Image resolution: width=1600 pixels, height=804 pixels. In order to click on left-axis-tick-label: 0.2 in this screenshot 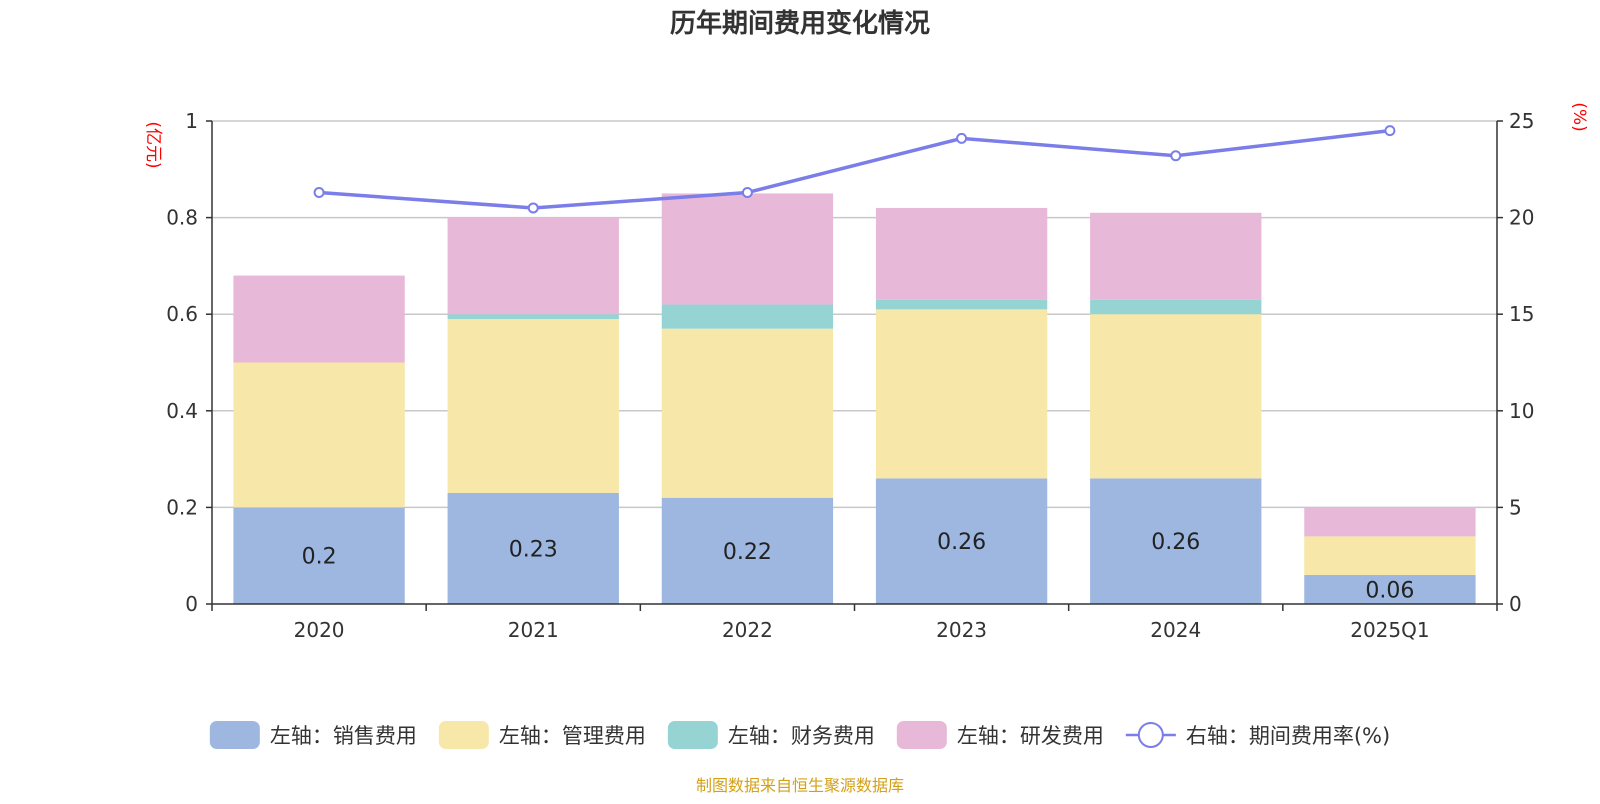, I will do `click(182, 507)`.